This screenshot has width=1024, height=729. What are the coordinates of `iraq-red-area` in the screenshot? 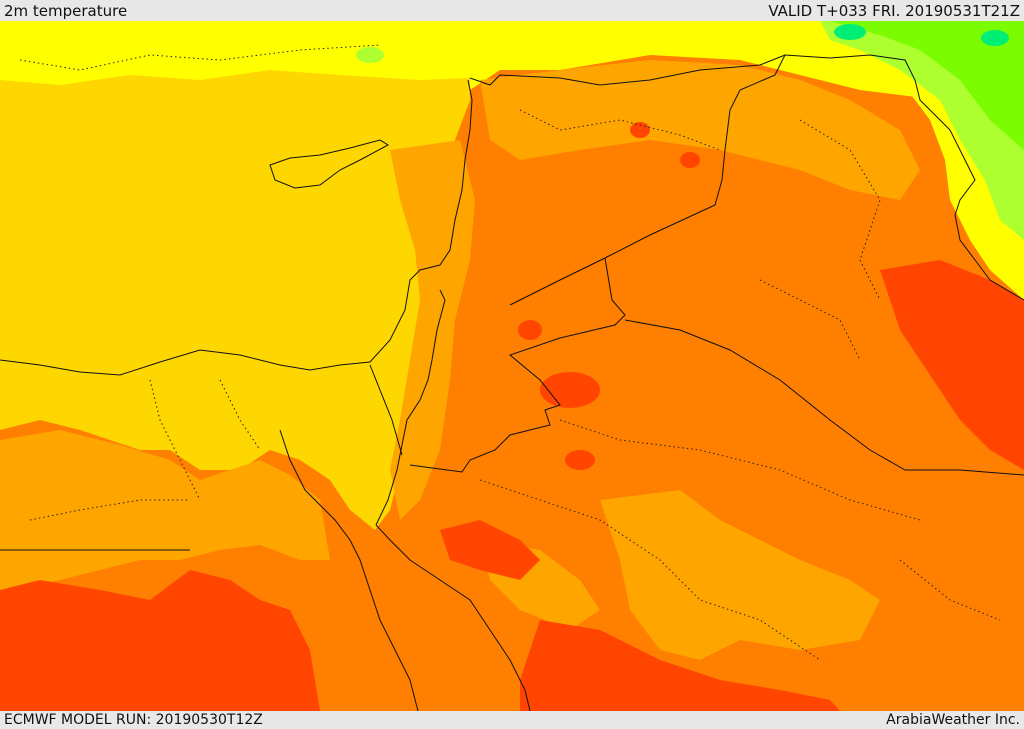 It's located at (952, 365).